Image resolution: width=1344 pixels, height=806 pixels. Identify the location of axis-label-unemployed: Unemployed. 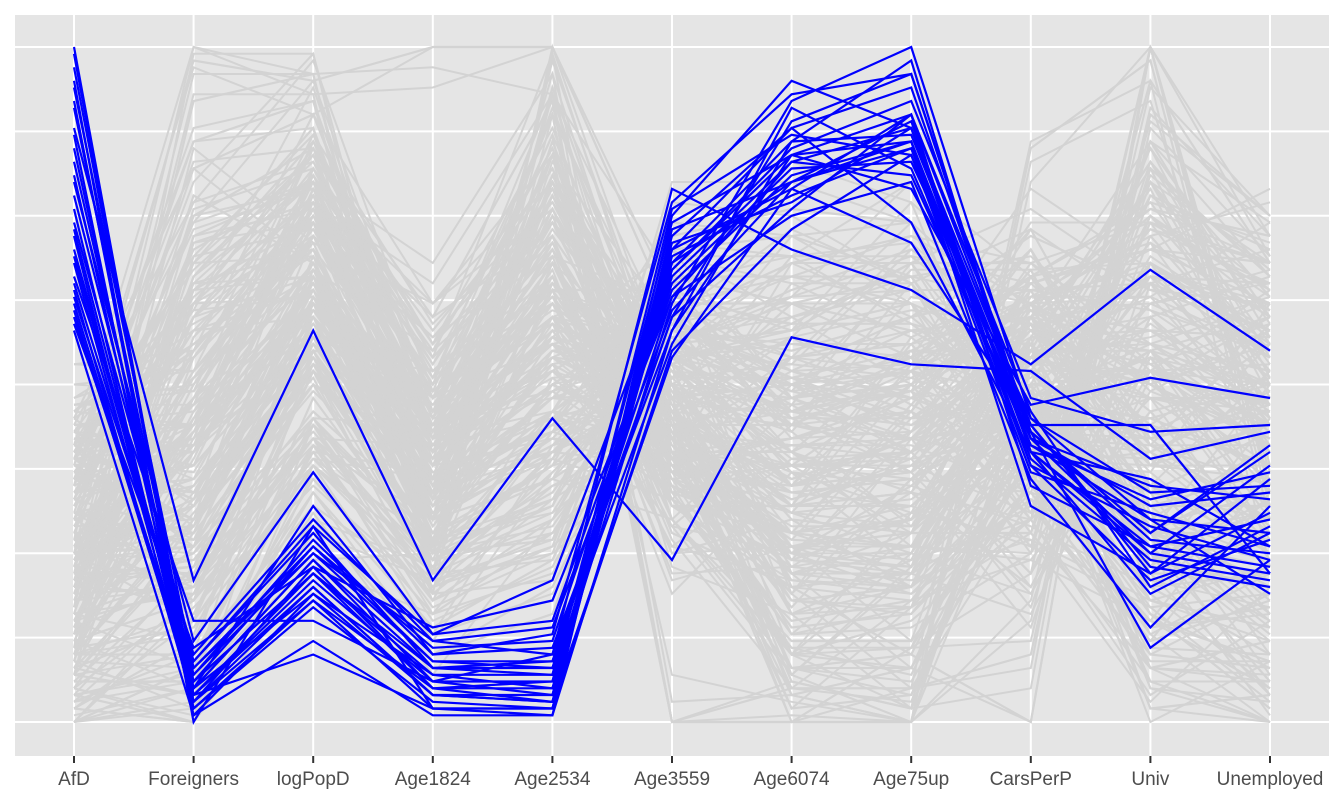
(1270, 779).